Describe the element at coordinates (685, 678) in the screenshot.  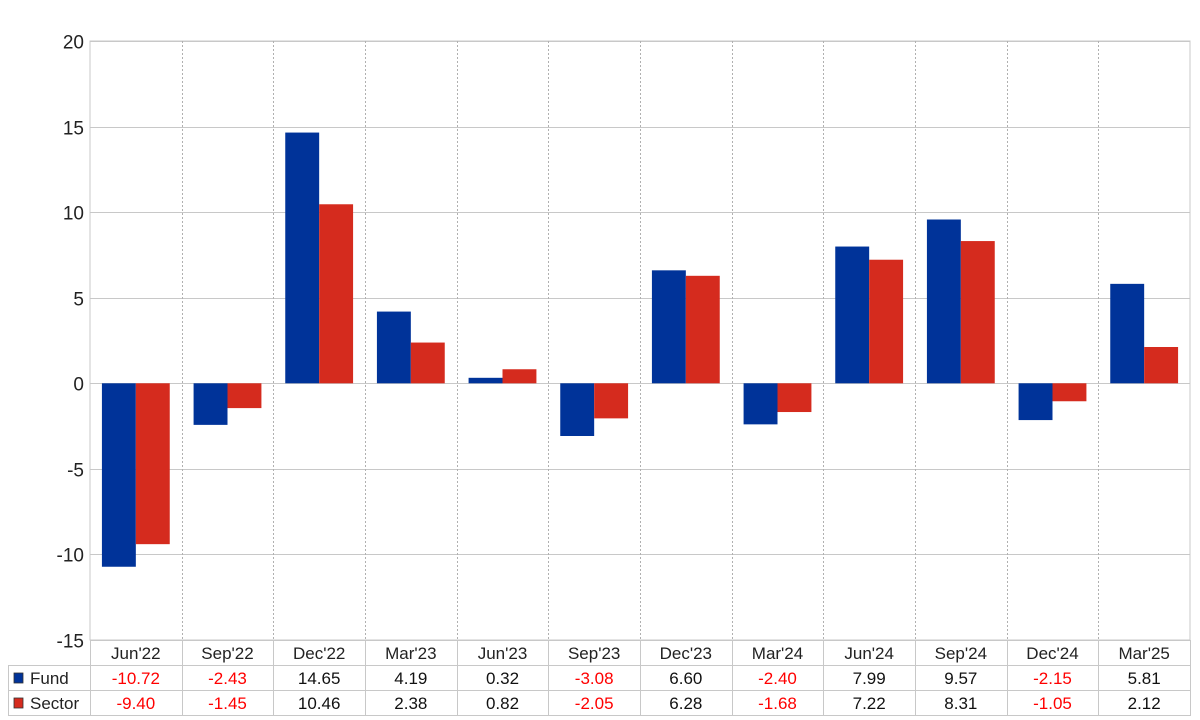
I see `data-label: 6.60` at that location.